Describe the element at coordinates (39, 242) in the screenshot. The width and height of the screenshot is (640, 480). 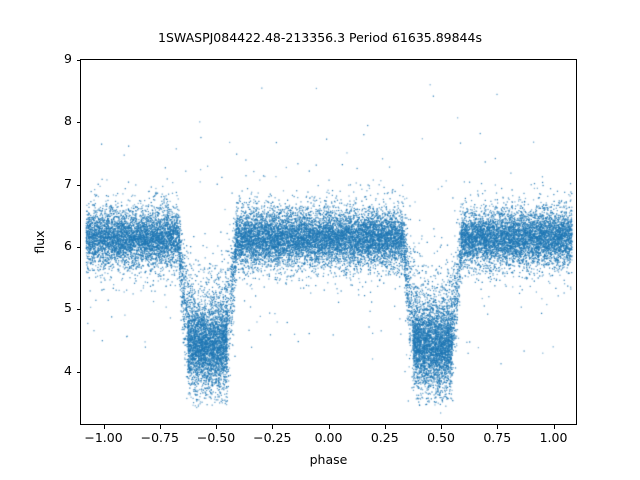
I see `y-axis-label: flux` at that location.